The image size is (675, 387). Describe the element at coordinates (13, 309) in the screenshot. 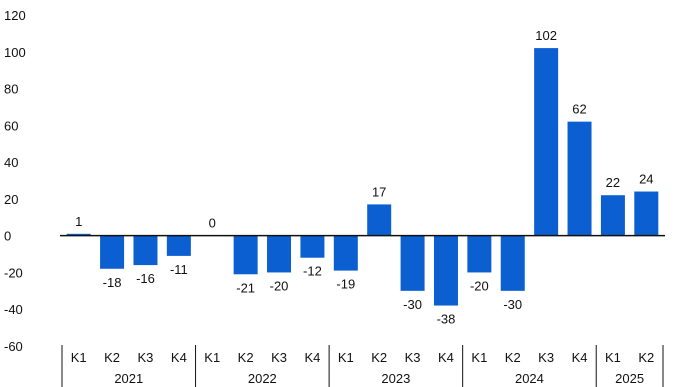

I see `y-tick-label: -40` at that location.